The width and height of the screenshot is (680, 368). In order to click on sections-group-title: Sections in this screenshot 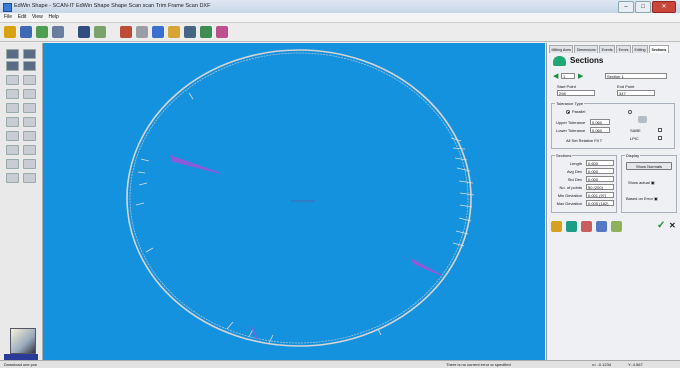, I will do `click(564, 155)`.